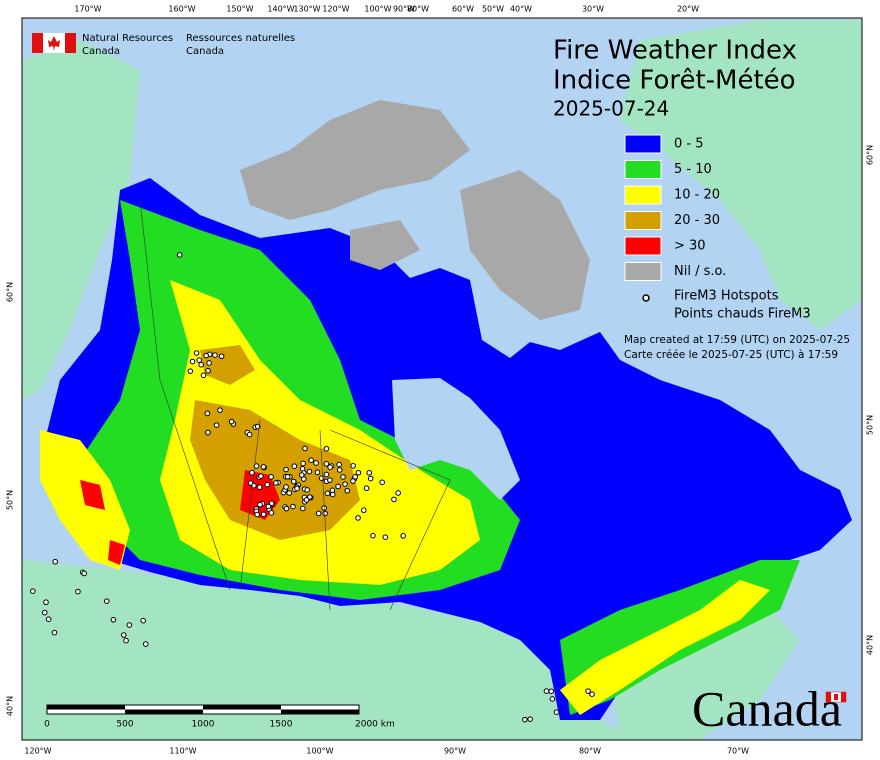  Describe the element at coordinates (319, 751) in the screenshot. I see `longitude-label: 100°W` at that location.